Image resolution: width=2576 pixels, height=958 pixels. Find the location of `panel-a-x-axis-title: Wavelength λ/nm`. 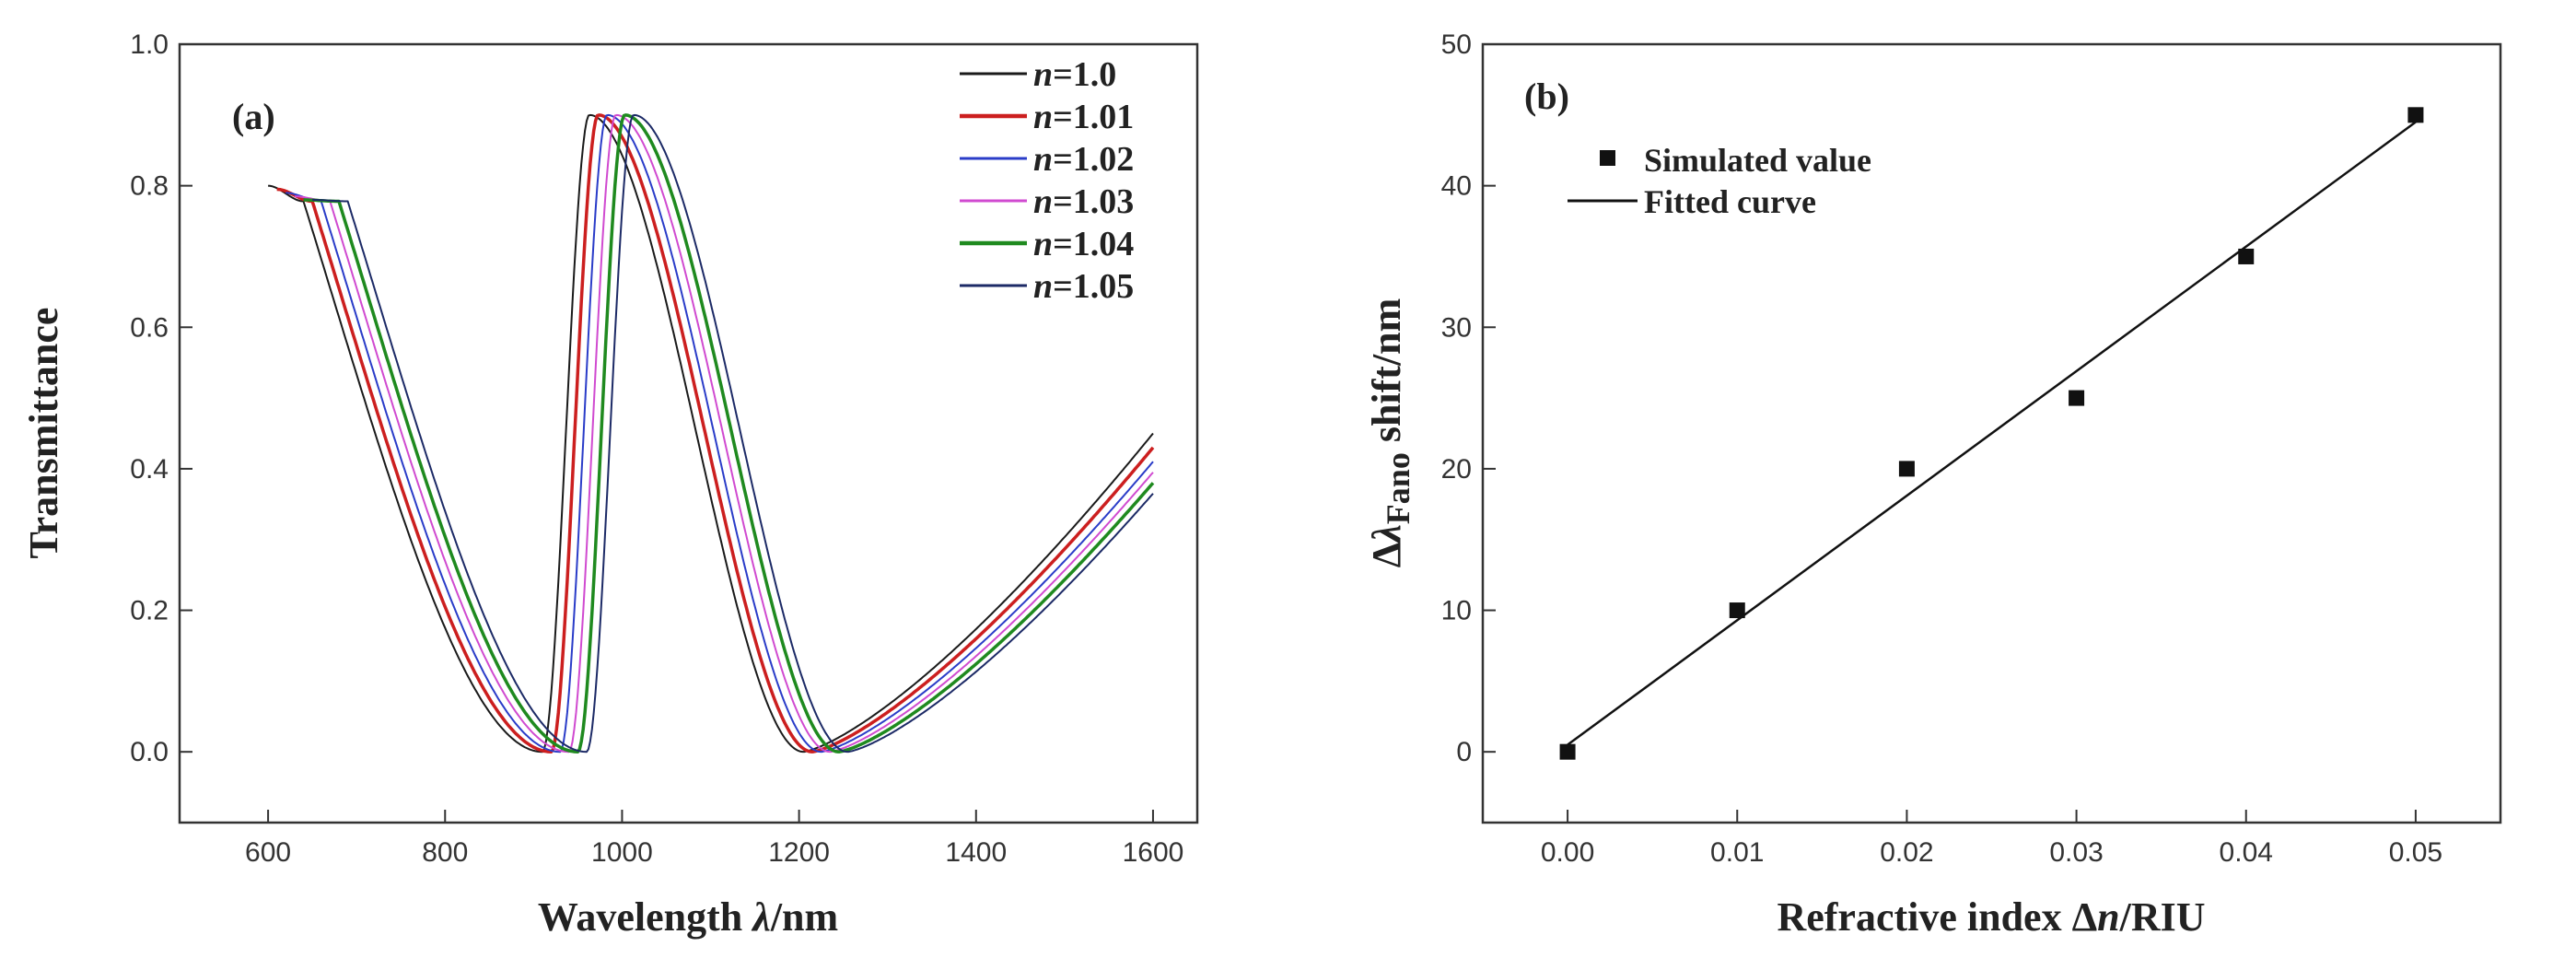

panel-a-x-axis-title: Wavelength λ/nm is located at coordinates (688, 917).